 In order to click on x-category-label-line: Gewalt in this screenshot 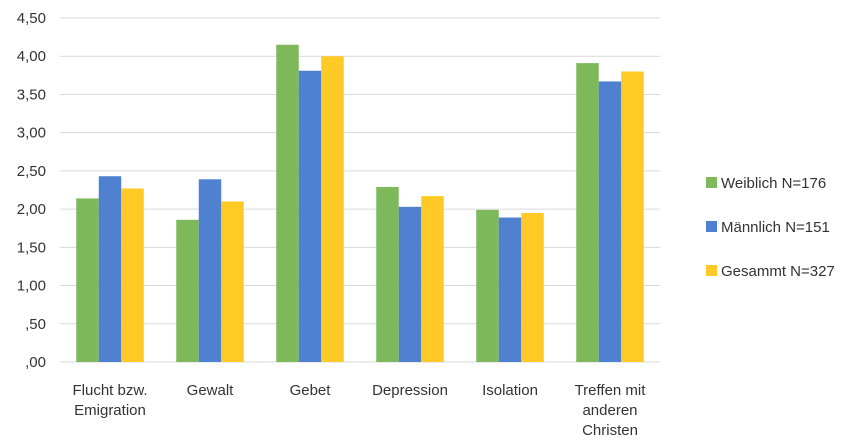, I will do `click(211, 390)`.